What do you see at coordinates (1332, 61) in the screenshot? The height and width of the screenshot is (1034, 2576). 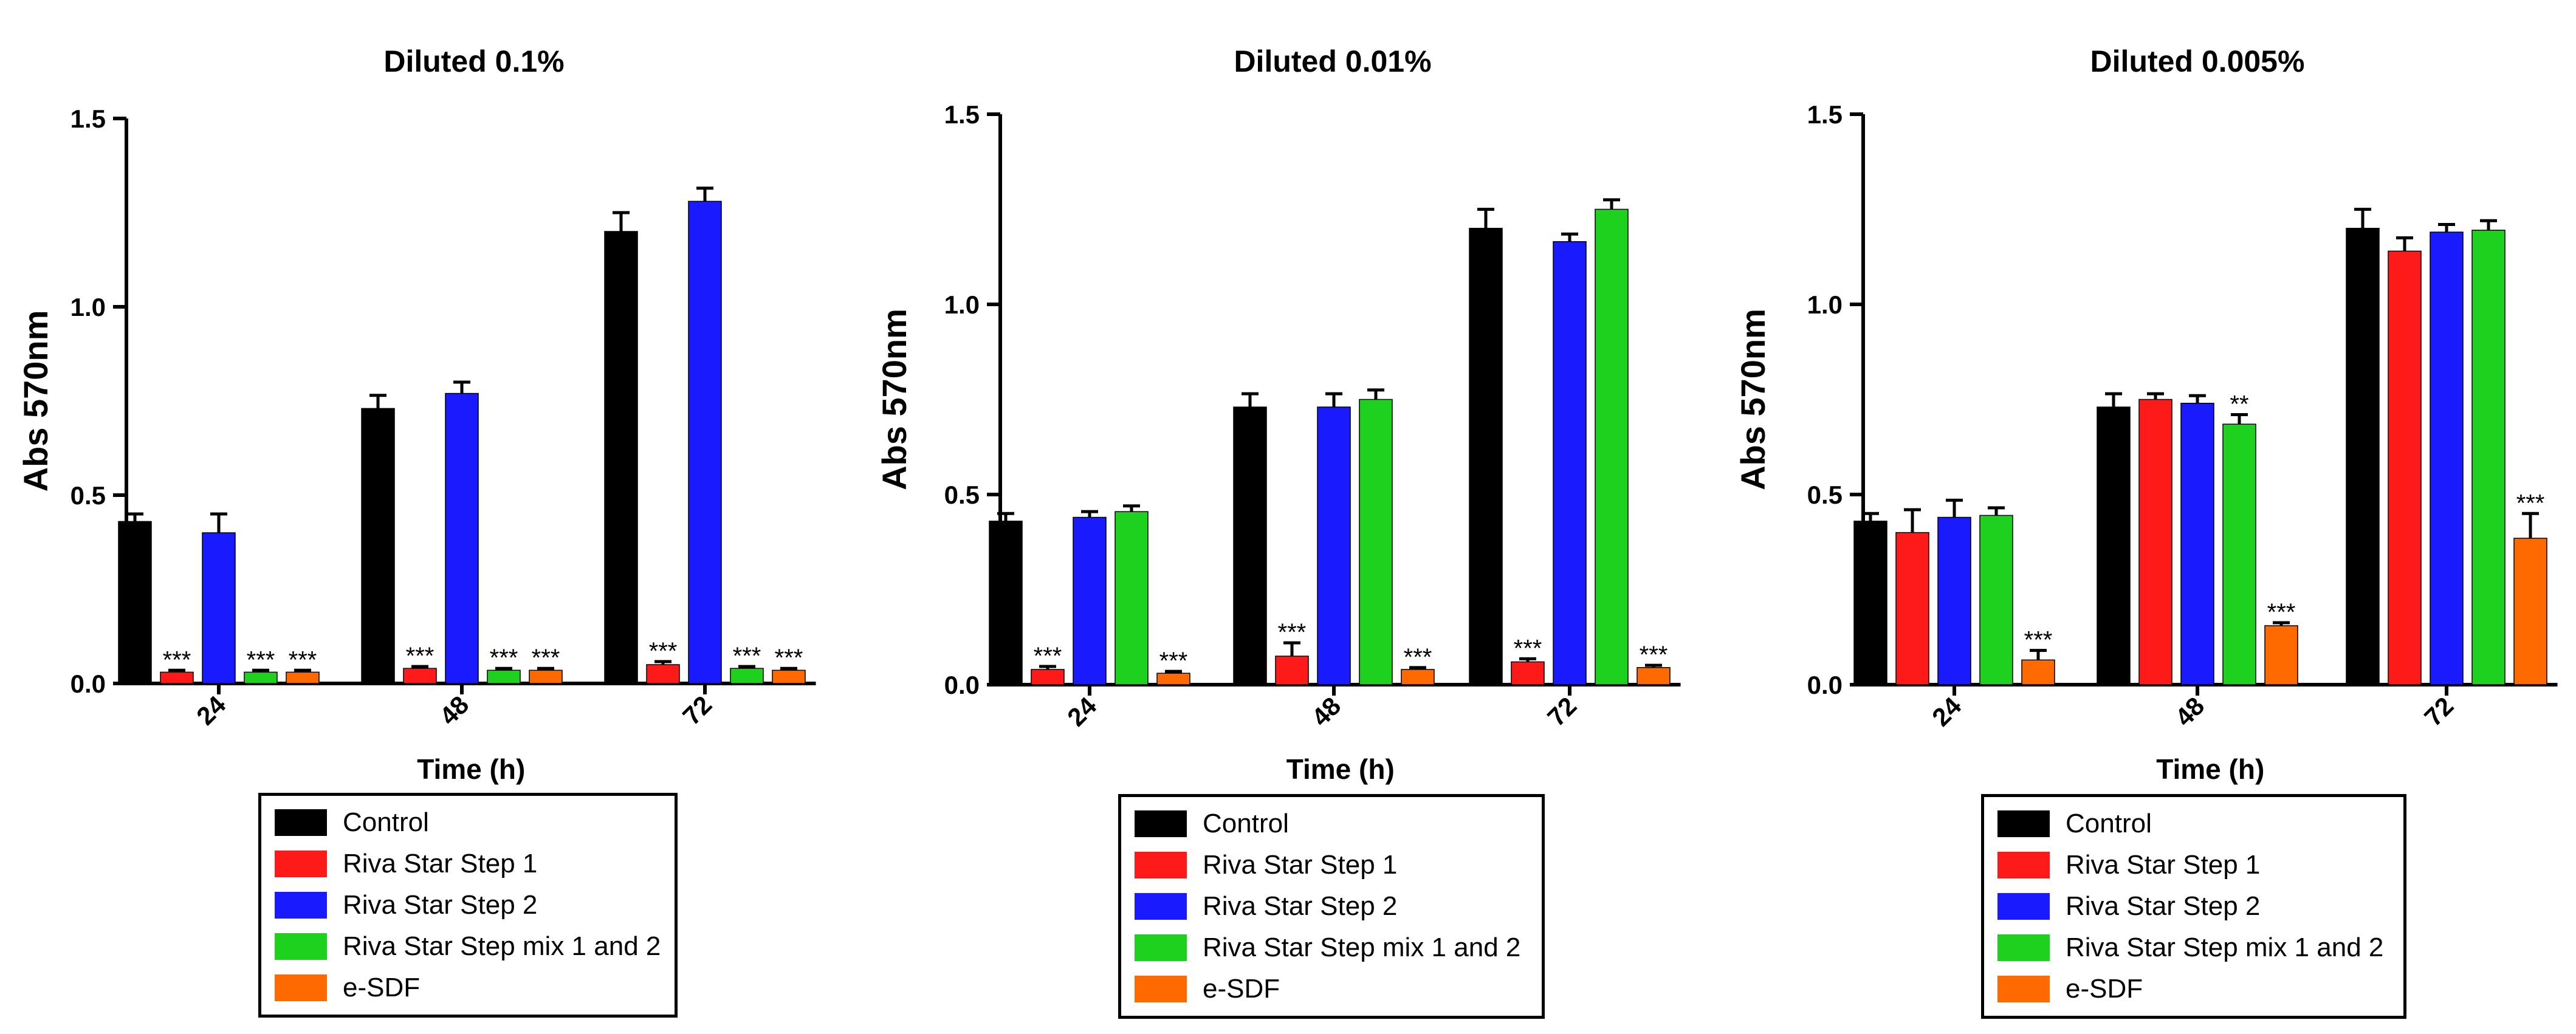 I see `chart-title: Diluted 0.01%` at bounding box center [1332, 61].